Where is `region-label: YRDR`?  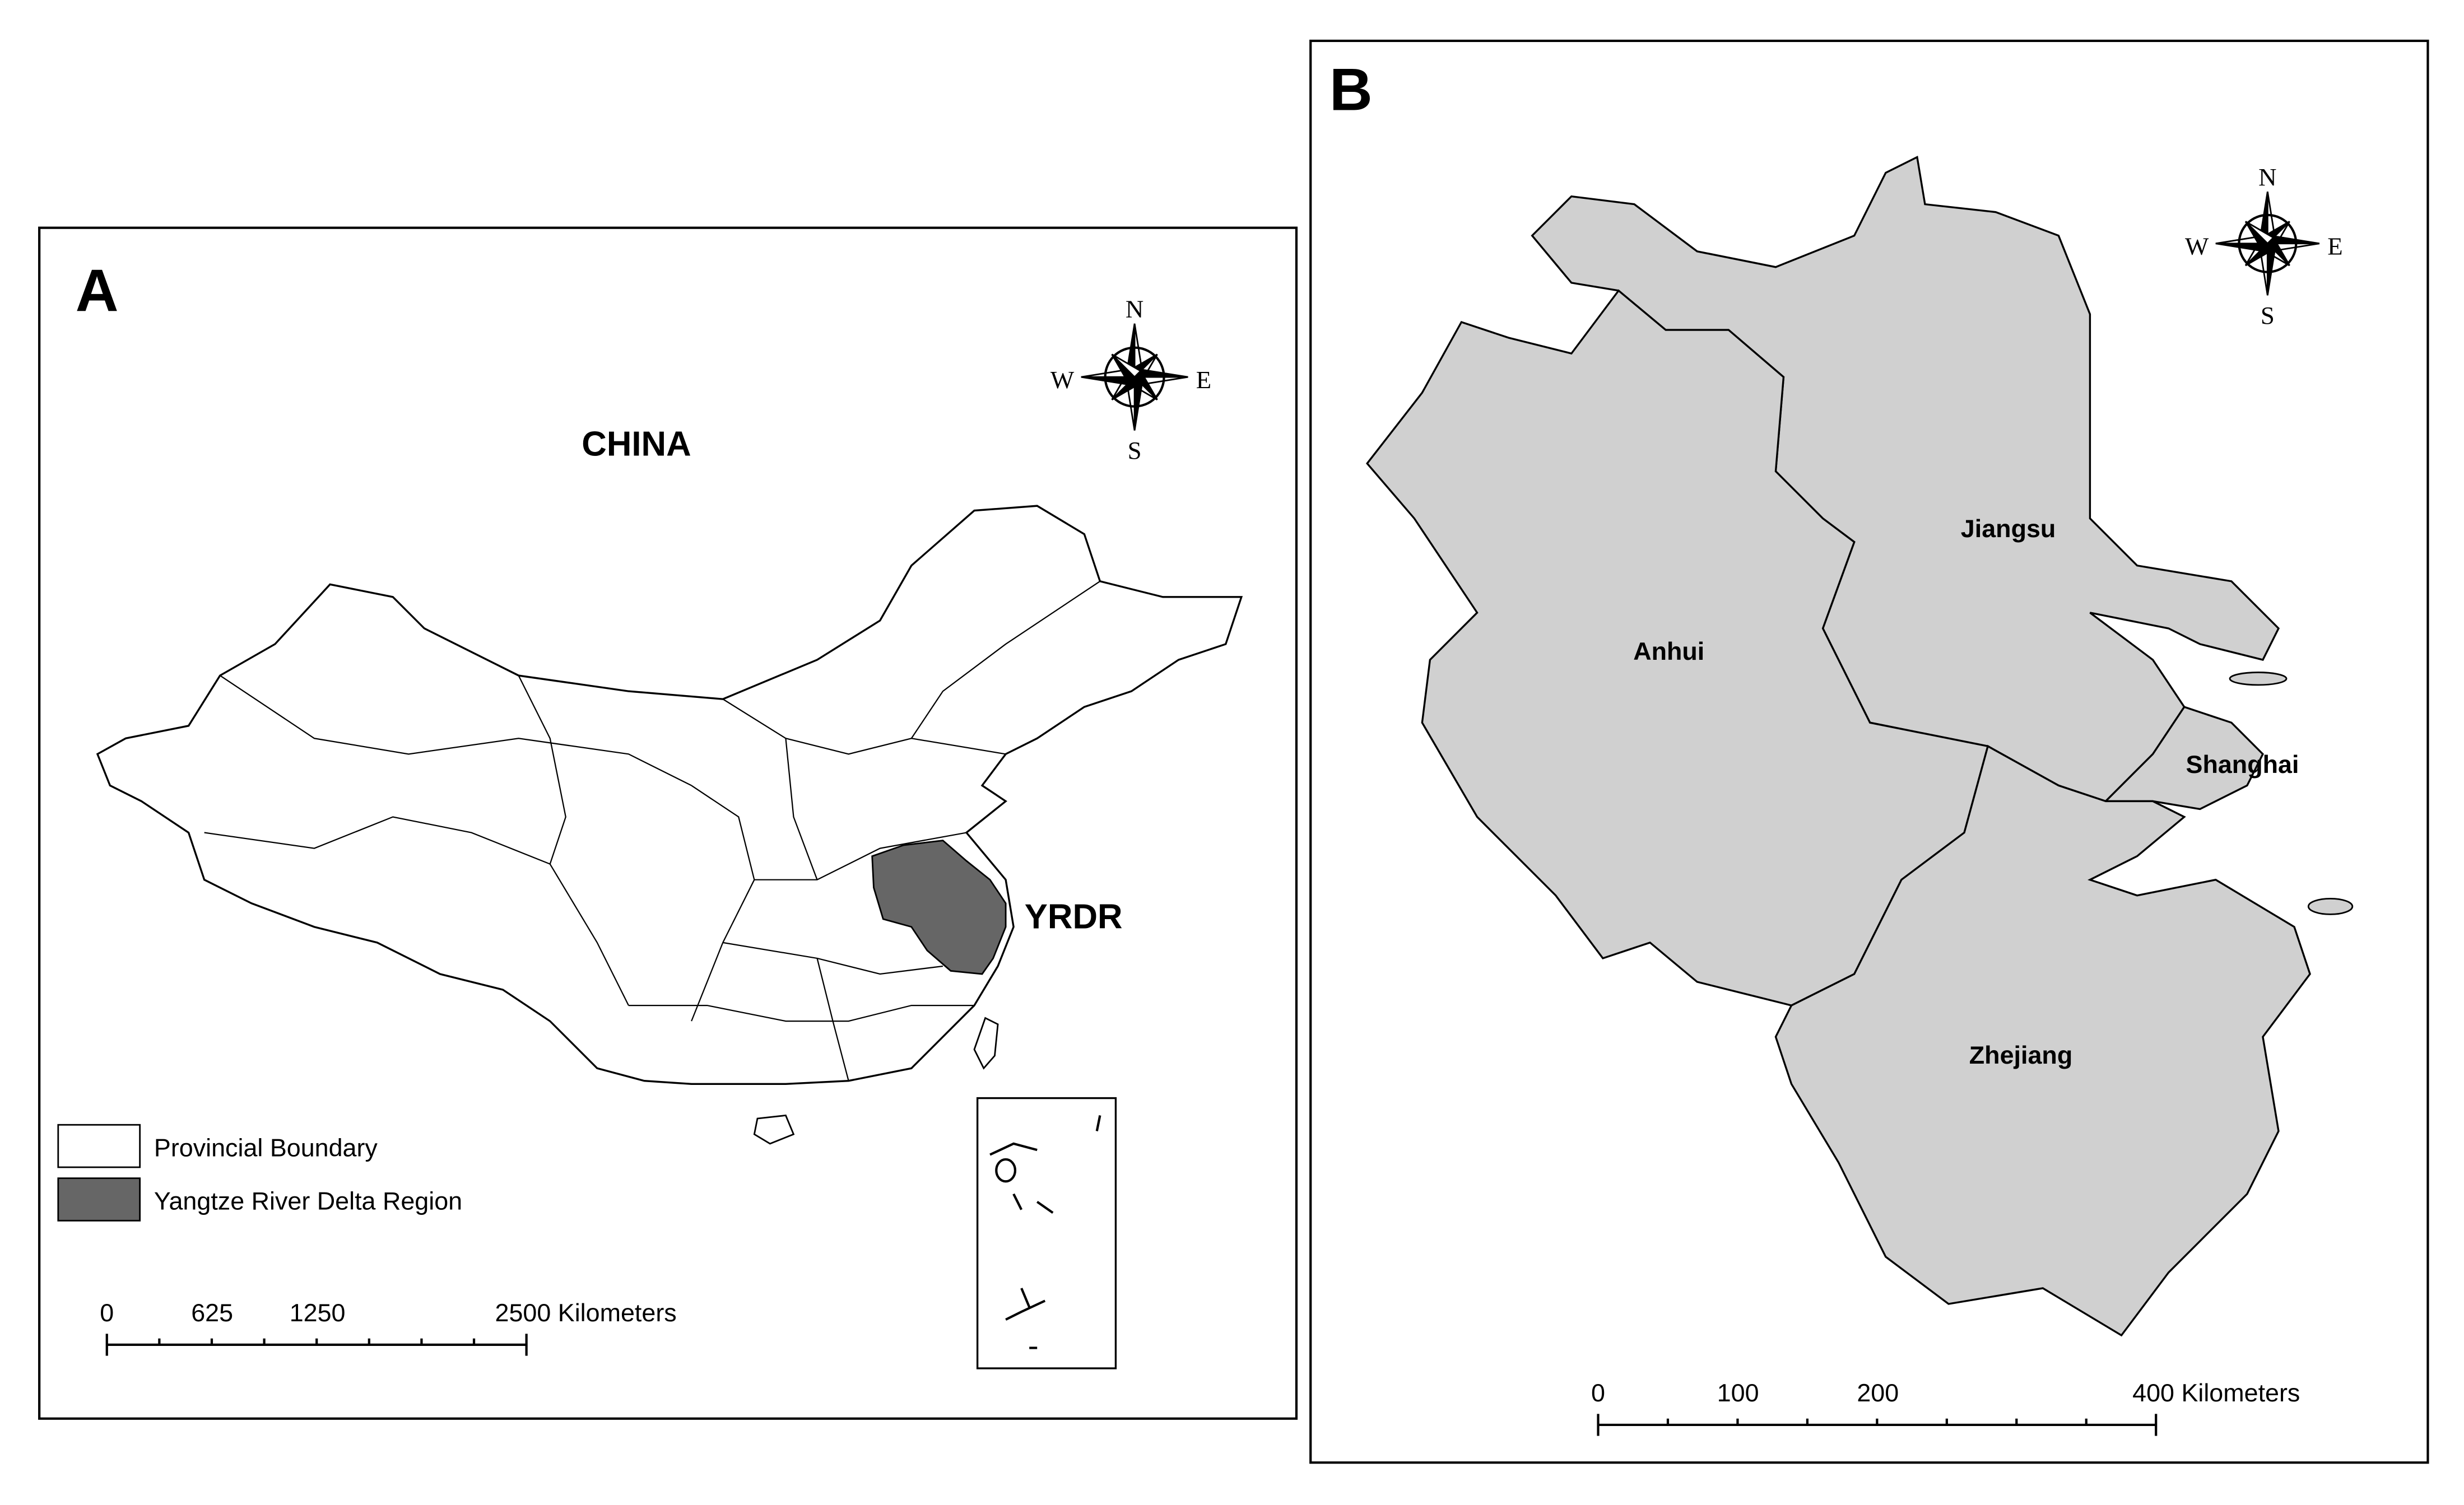 region-label: YRDR is located at coordinates (1074, 917).